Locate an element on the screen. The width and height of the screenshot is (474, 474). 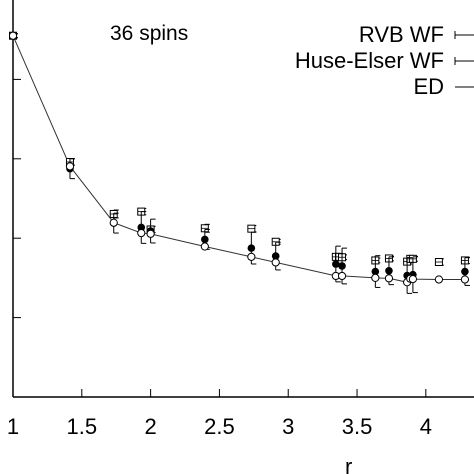
legend-label: ED is located at coordinates (428, 86).